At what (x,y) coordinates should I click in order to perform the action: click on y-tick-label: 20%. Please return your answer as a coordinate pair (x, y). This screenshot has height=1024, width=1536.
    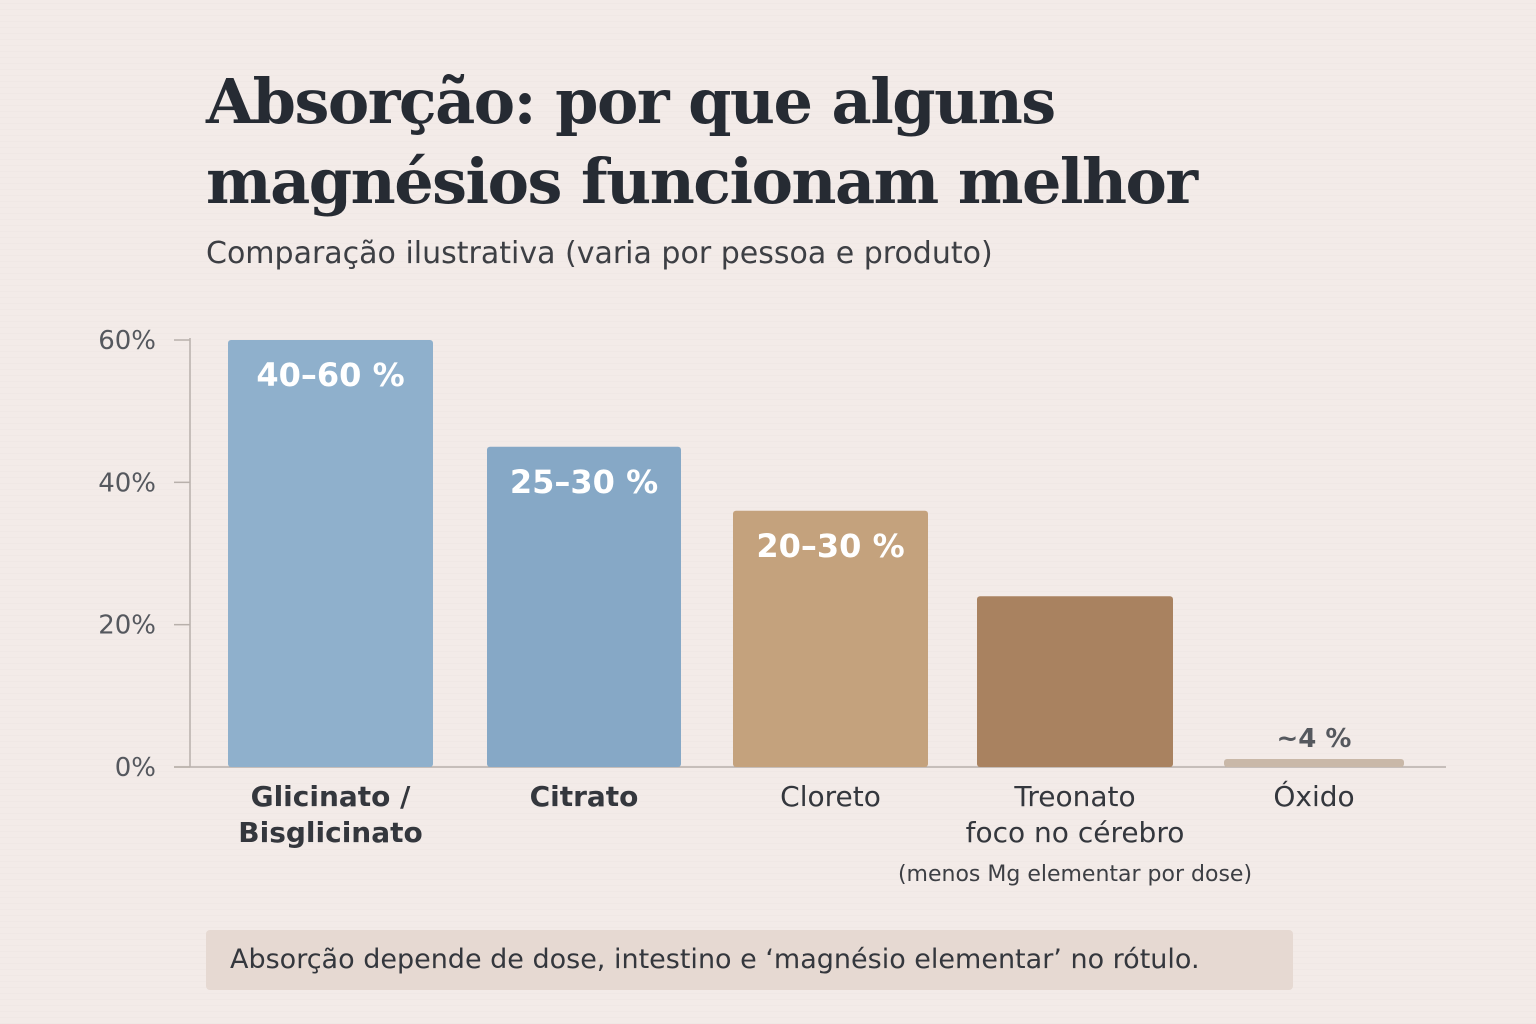
    Looking at the image, I should click on (127, 626).